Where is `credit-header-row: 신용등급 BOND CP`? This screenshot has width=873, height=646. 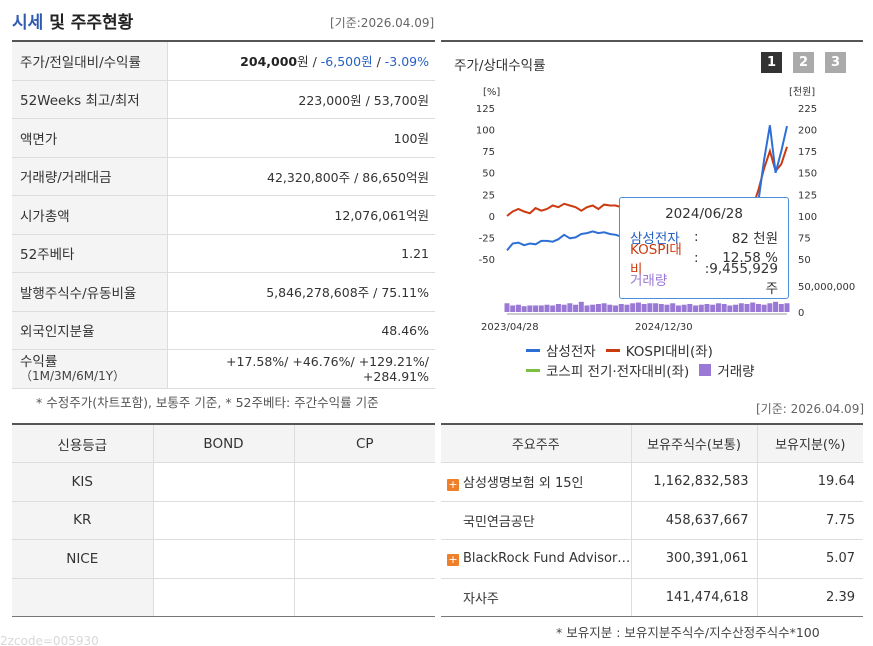 credit-header-row: 신용등급 BOND CP is located at coordinates (223, 443).